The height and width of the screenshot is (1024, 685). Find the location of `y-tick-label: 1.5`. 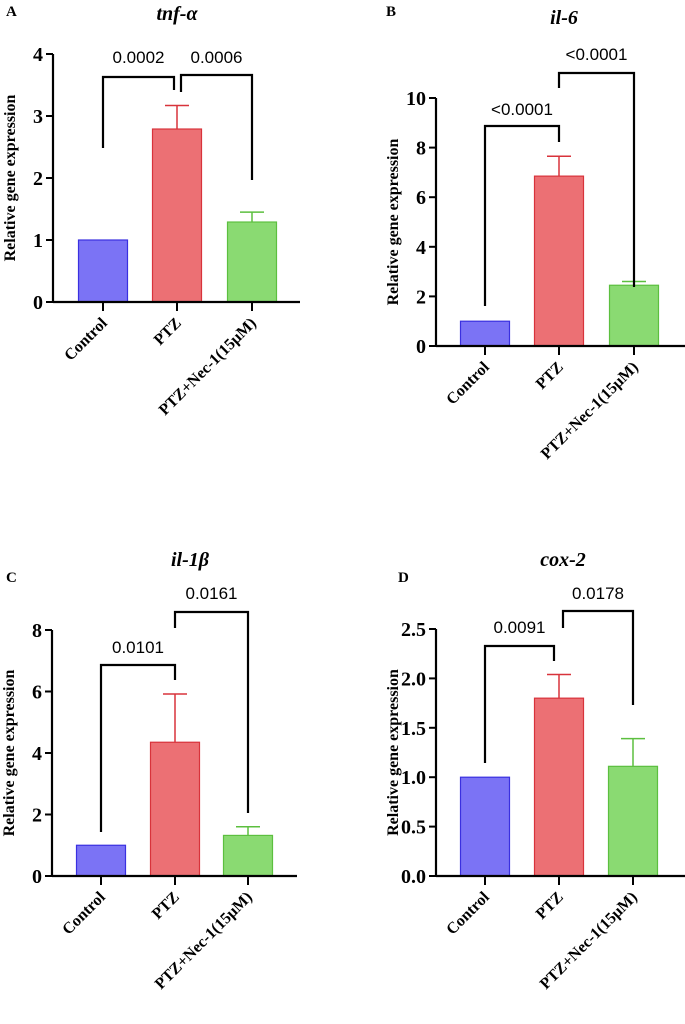

y-tick-label: 1.5 is located at coordinates (413, 729).